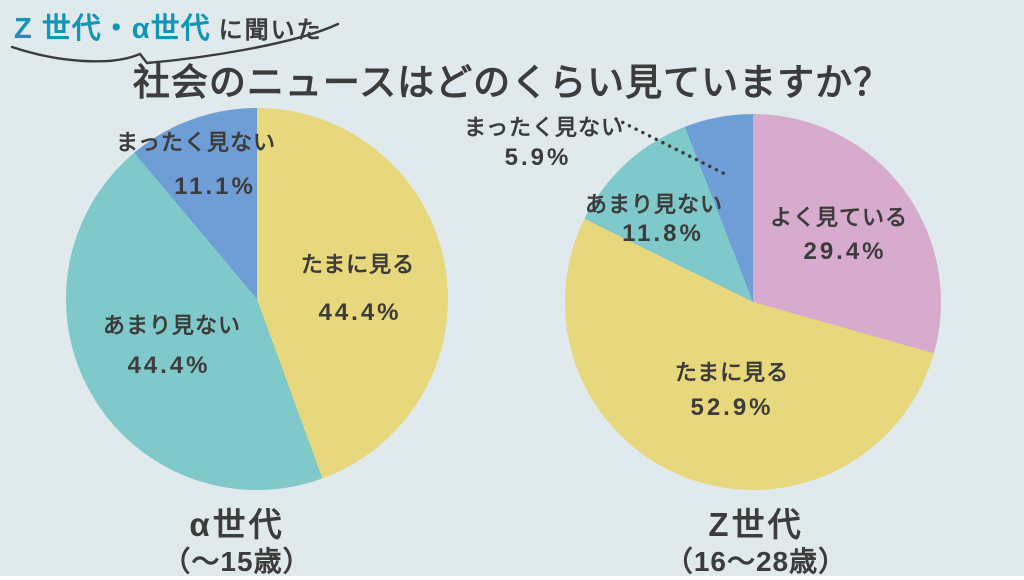  Describe the element at coordinates (838, 217) in the screenshot. I see `slice-label: よく見ている` at that location.